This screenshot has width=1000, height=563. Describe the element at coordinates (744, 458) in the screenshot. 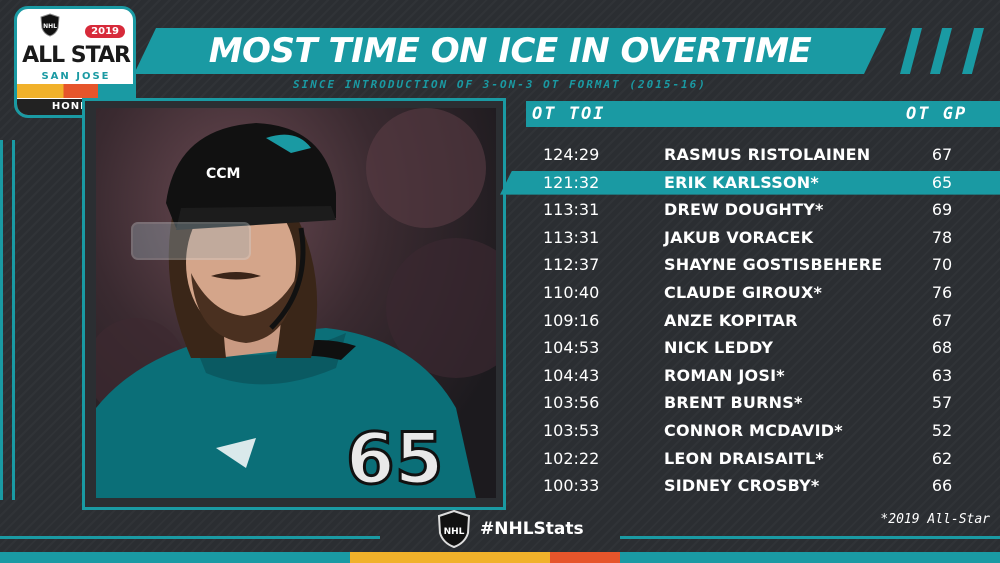

I see `player-name-cell: LEON DRAISAITL*` at that location.